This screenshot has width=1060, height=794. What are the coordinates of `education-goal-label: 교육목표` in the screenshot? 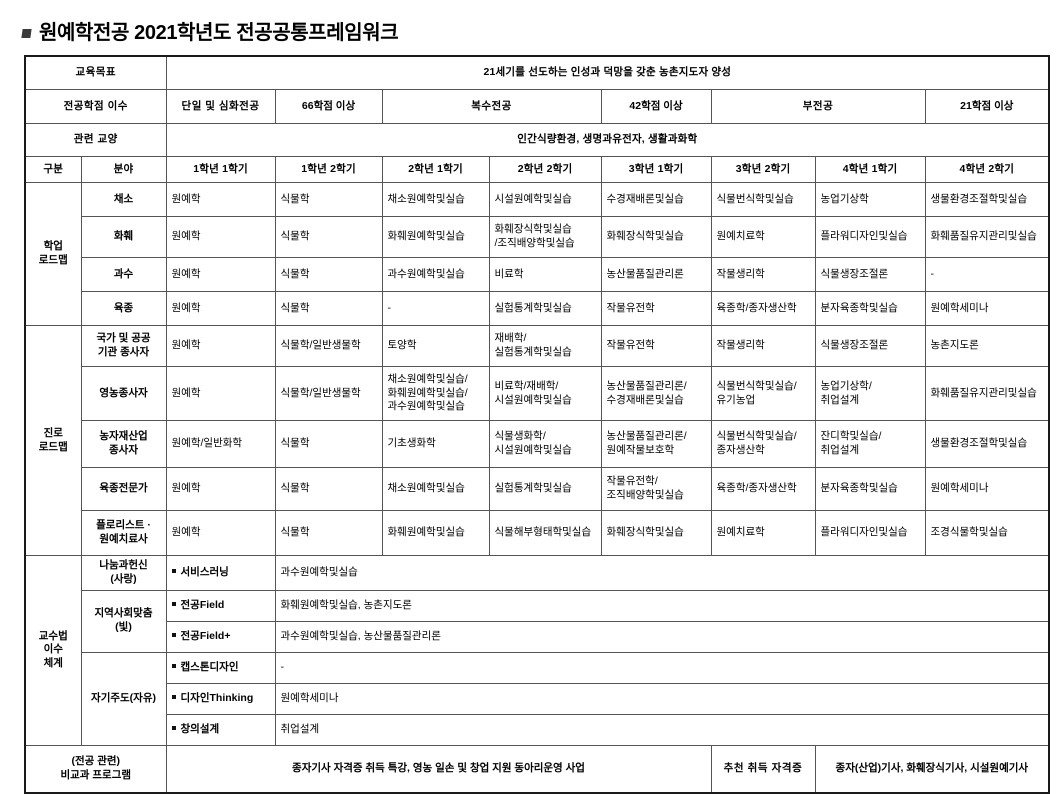 It's located at (95, 72).